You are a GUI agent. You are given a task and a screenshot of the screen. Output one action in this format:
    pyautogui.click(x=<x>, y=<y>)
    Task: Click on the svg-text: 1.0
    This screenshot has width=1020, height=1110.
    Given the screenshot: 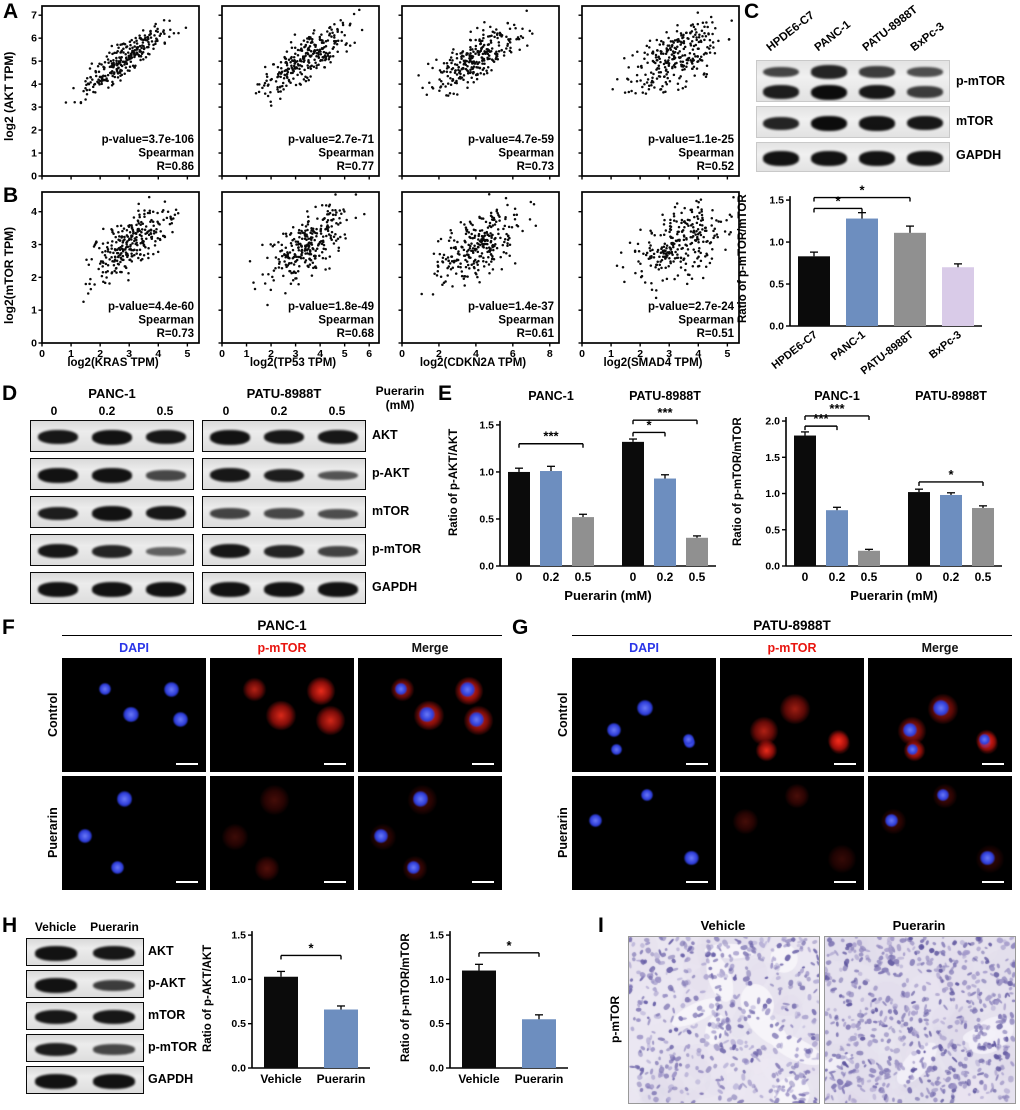 What is the action you would take?
    pyautogui.click(x=238, y=980)
    